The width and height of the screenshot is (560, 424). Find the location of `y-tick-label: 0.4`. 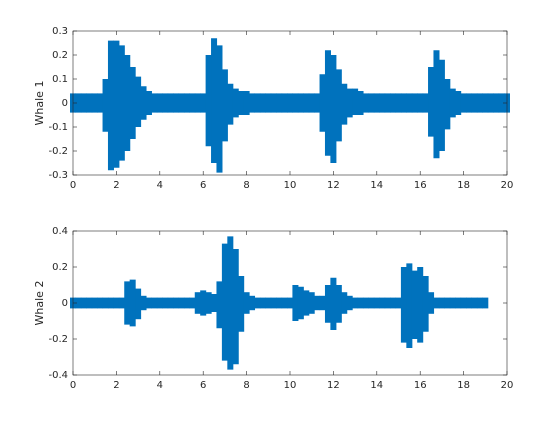

y-tick-label: 0.4 is located at coordinates (60, 231).